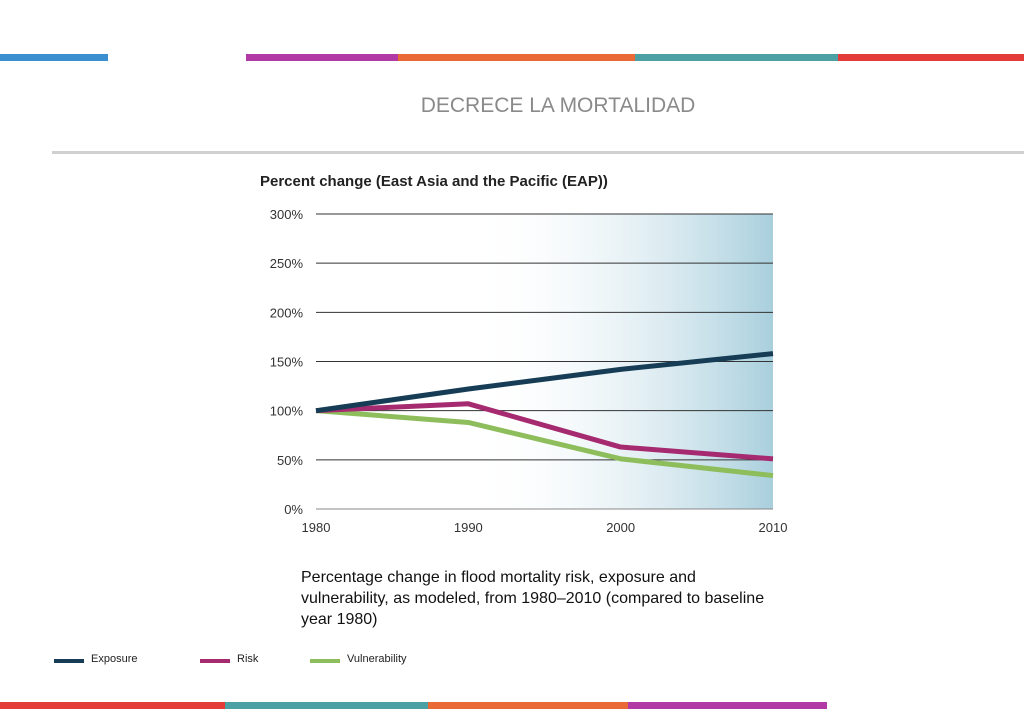 This screenshot has width=1024, height=709. What do you see at coordinates (544, 431) in the screenshot?
I see `series-line-risk` at bounding box center [544, 431].